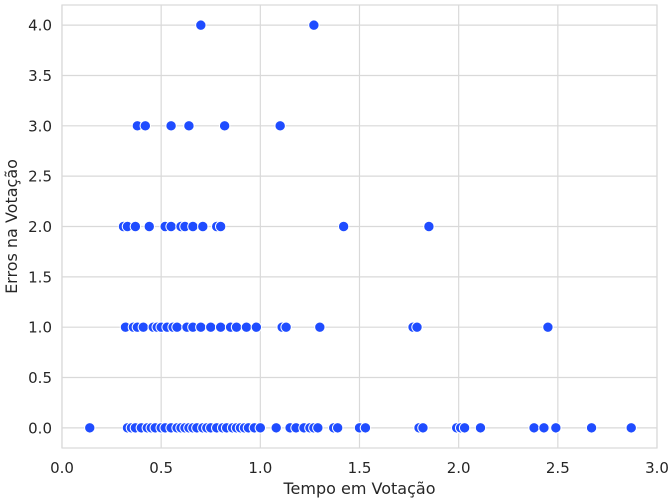 Image resolution: width=672 pixels, height=499 pixels. What do you see at coordinates (161, 468) in the screenshot?
I see `x-tick-label: 0.5` at bounding box center [161, 468].